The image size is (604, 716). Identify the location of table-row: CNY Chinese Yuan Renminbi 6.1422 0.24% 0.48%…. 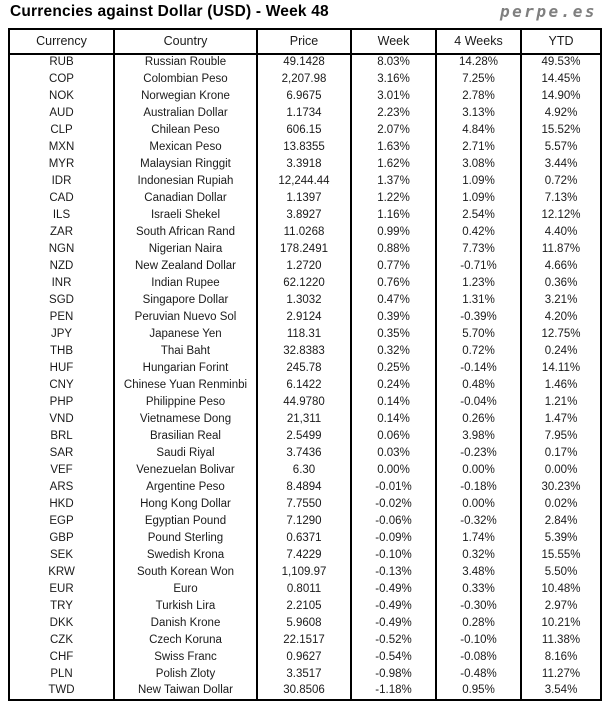
(305, 385).